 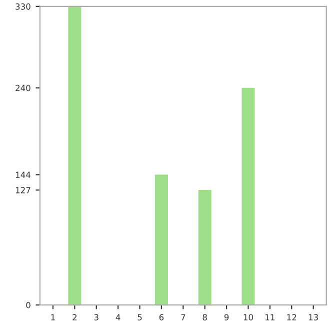 What do you see at coordinates (118, 317) in the screenshot?
I see `x-tick-label: 4` at bounding box center [118, 317].